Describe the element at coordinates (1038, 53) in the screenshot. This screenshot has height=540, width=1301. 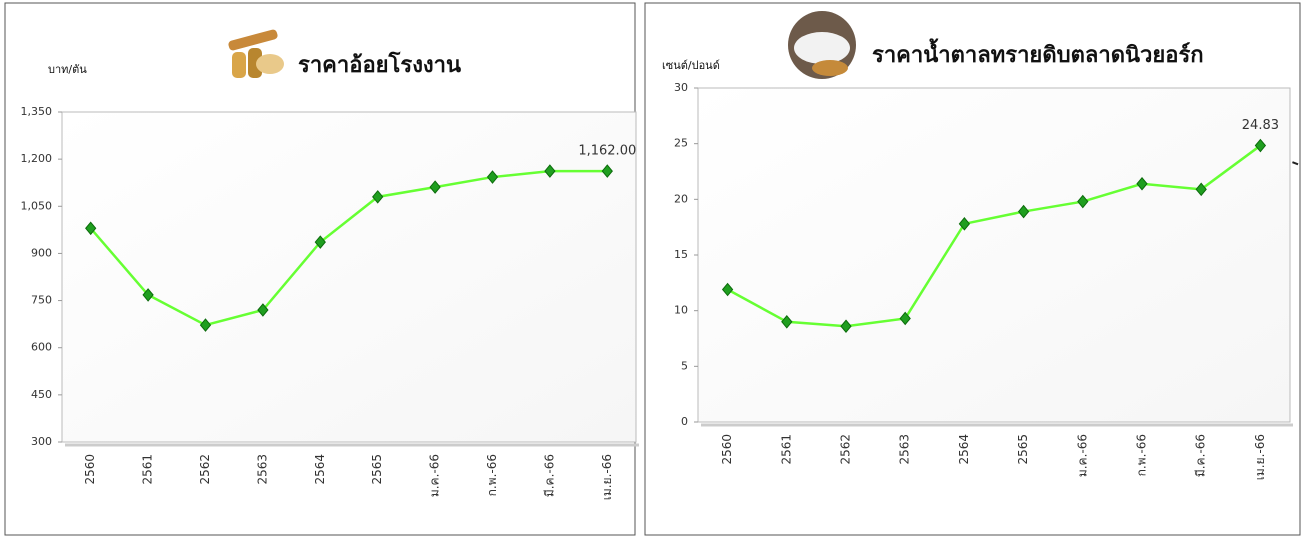
I see `chart-title: ราคาน้ำตาลทรายดิบตลาดนิวยอร์ก` at that location.